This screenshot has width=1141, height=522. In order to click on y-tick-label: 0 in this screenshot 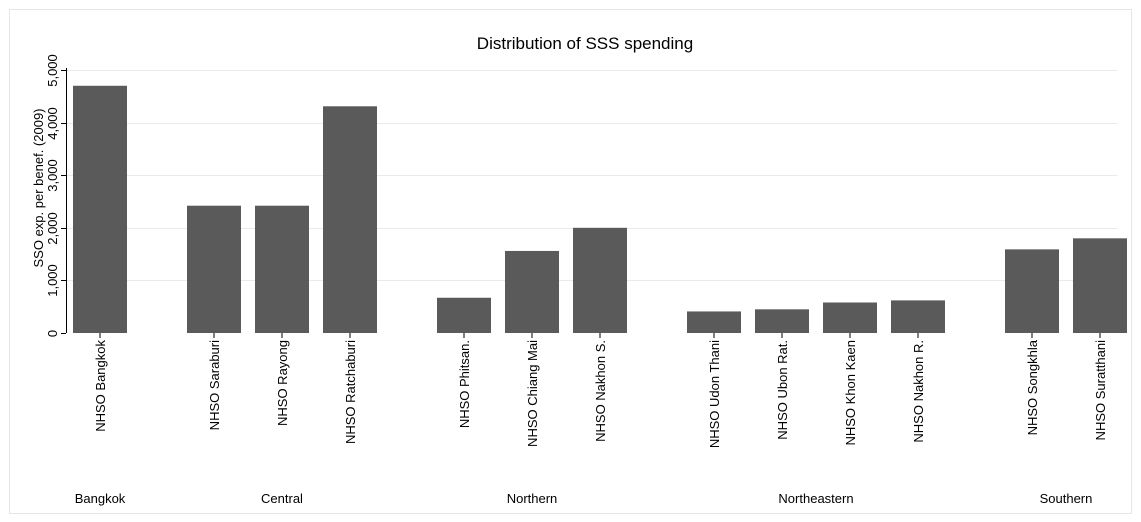, I will do `click(52, 333)`.